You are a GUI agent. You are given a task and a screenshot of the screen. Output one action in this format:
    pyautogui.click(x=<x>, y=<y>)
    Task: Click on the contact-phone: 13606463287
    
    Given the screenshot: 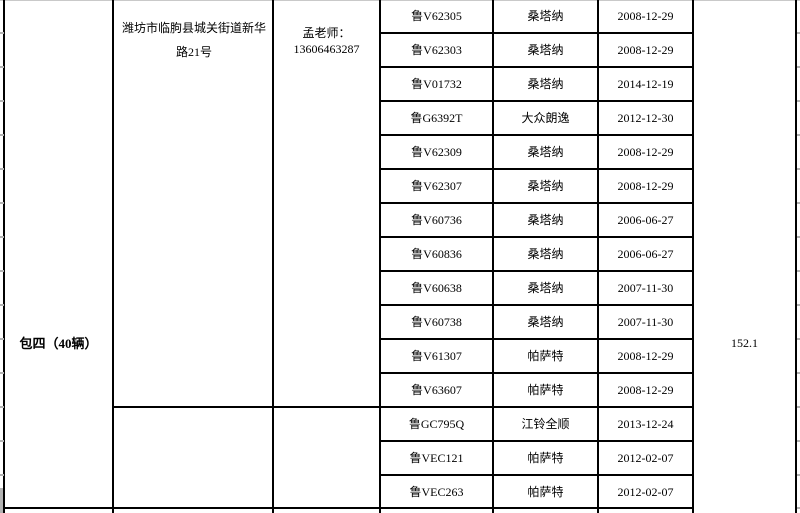 What is the action you would take?
    pyautogui.click(x=326, y=49)
    